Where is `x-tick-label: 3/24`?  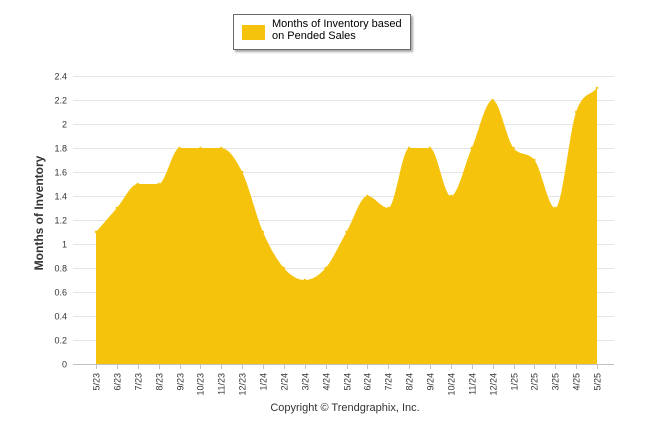
x-tick-label: 3/24 is located at coordinates (306, 382).